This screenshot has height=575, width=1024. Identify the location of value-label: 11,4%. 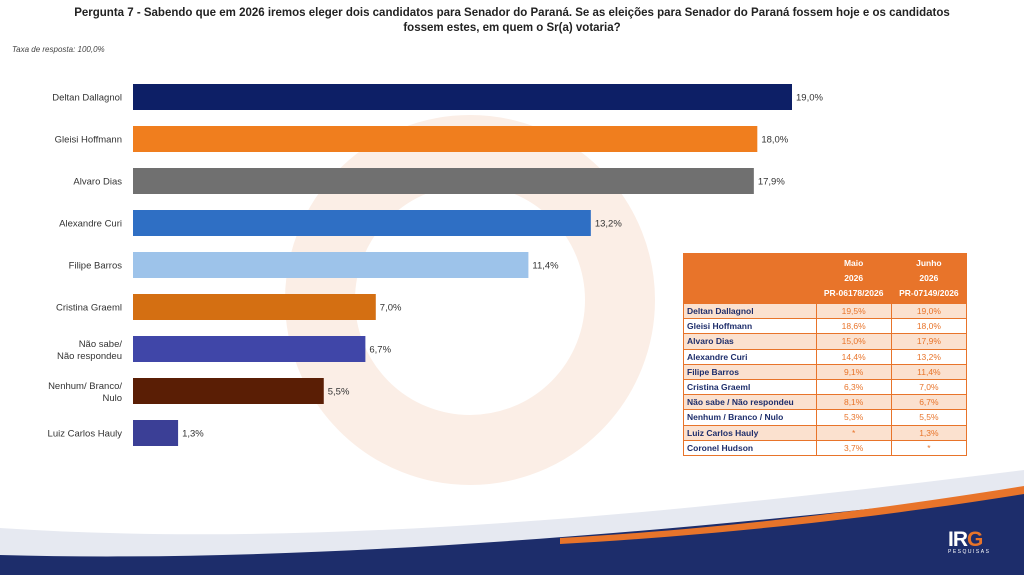
(545, 266).